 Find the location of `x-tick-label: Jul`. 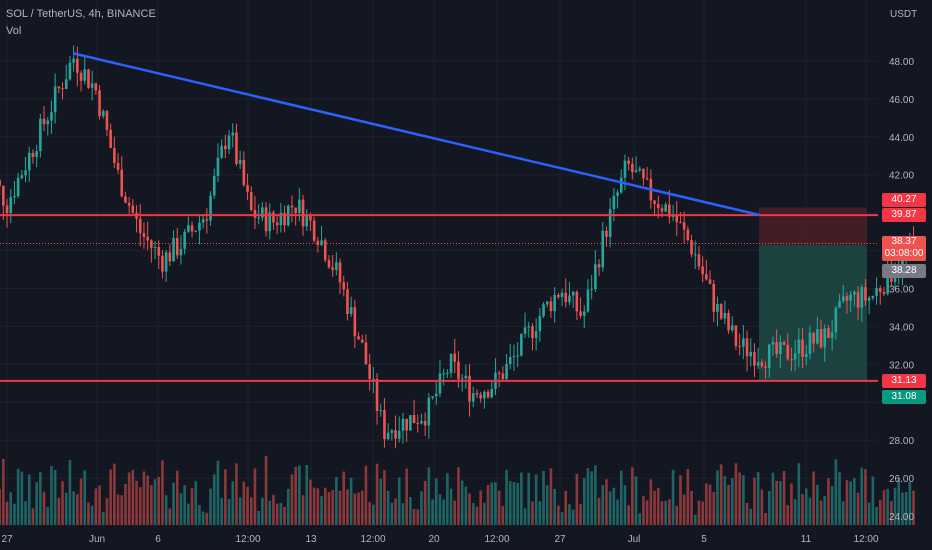

x-tick-label: Jul is located at coordinates (634, 539).